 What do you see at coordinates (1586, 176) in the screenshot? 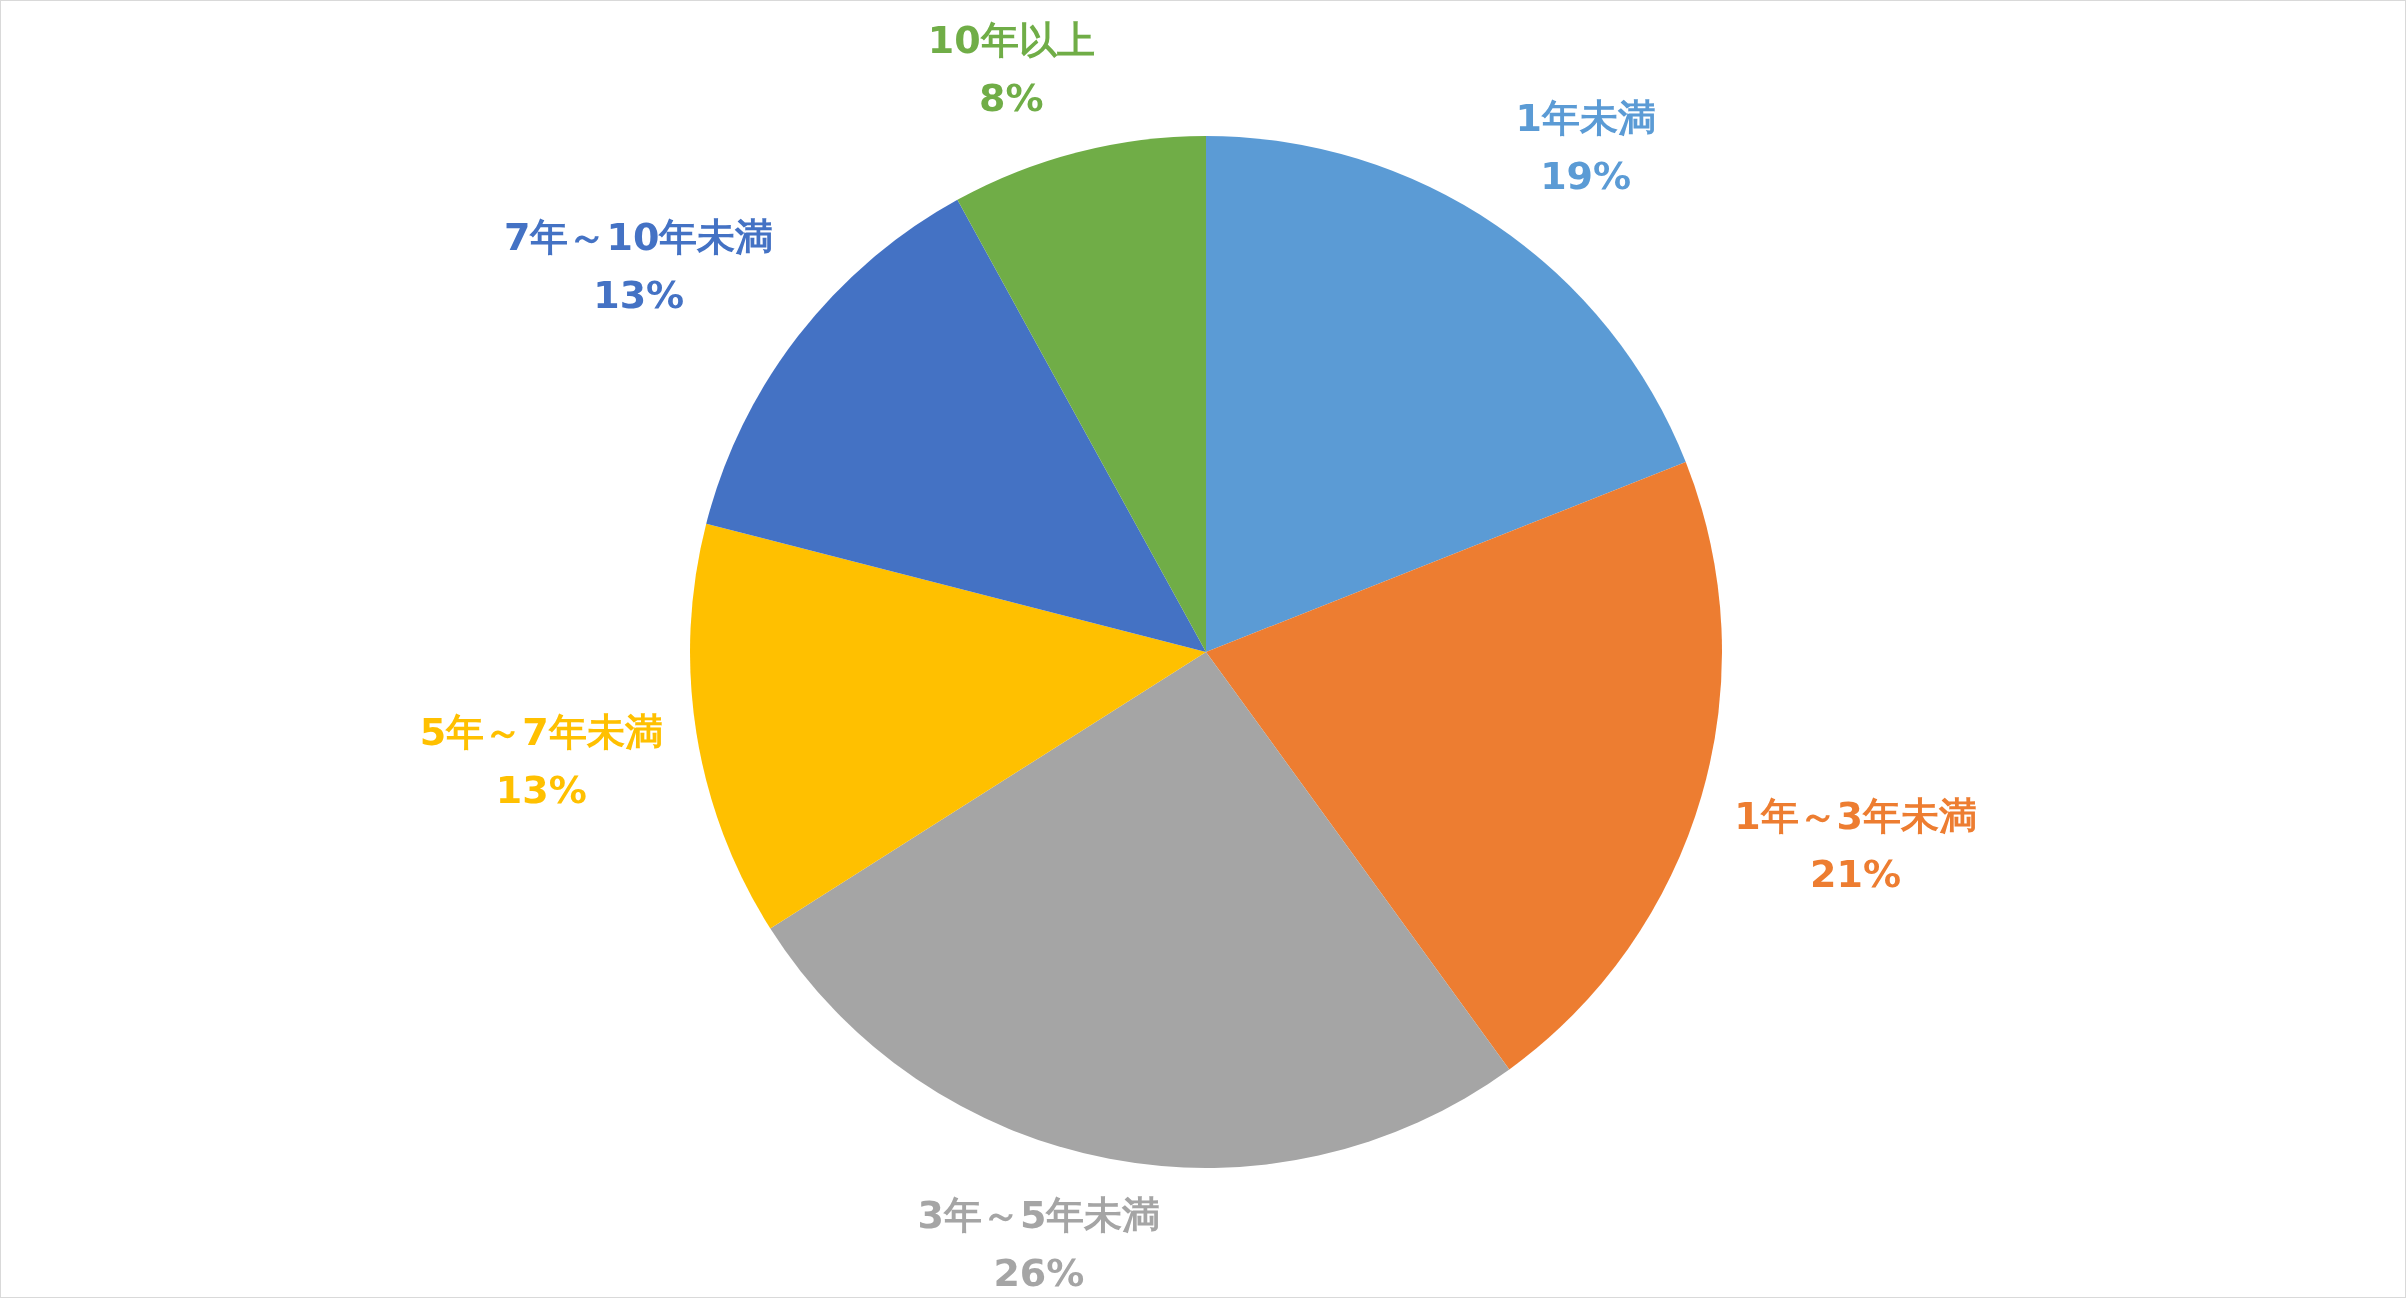
I see `data-label: 19%` at bounding box center [1586, 176].